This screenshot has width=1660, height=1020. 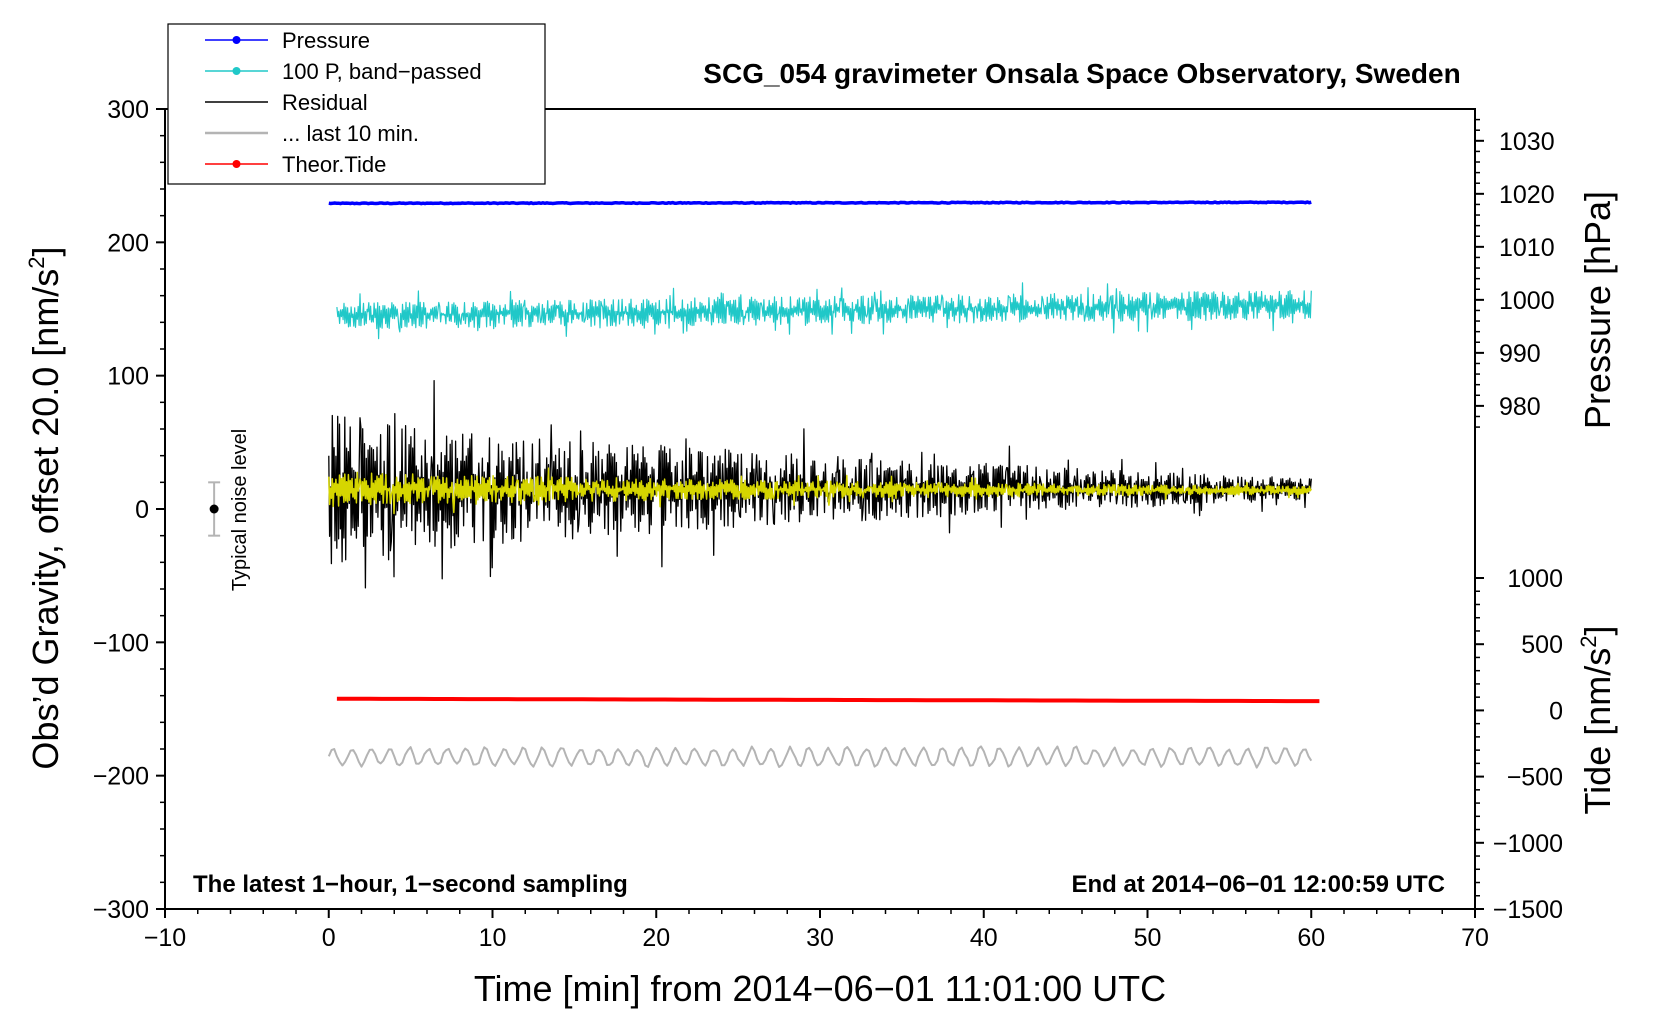 What do you see at coordinates (121, 910) in the screenshot?
I see `y-tick-label: −300` at bounding box center [121, 910].